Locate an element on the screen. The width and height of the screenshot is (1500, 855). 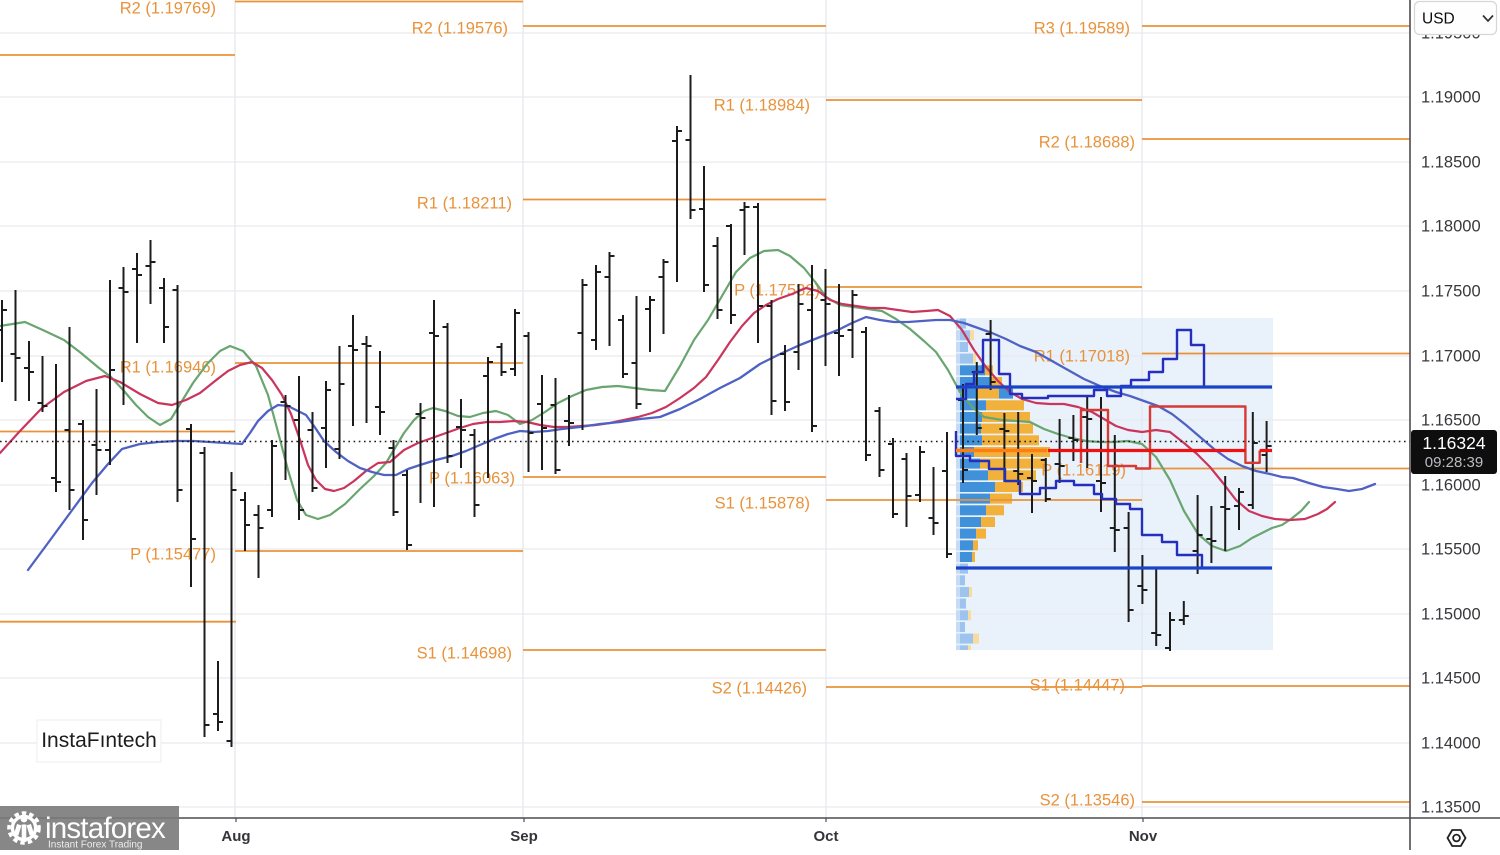
svg-text: Nov is located at coordinates (1143, 836).